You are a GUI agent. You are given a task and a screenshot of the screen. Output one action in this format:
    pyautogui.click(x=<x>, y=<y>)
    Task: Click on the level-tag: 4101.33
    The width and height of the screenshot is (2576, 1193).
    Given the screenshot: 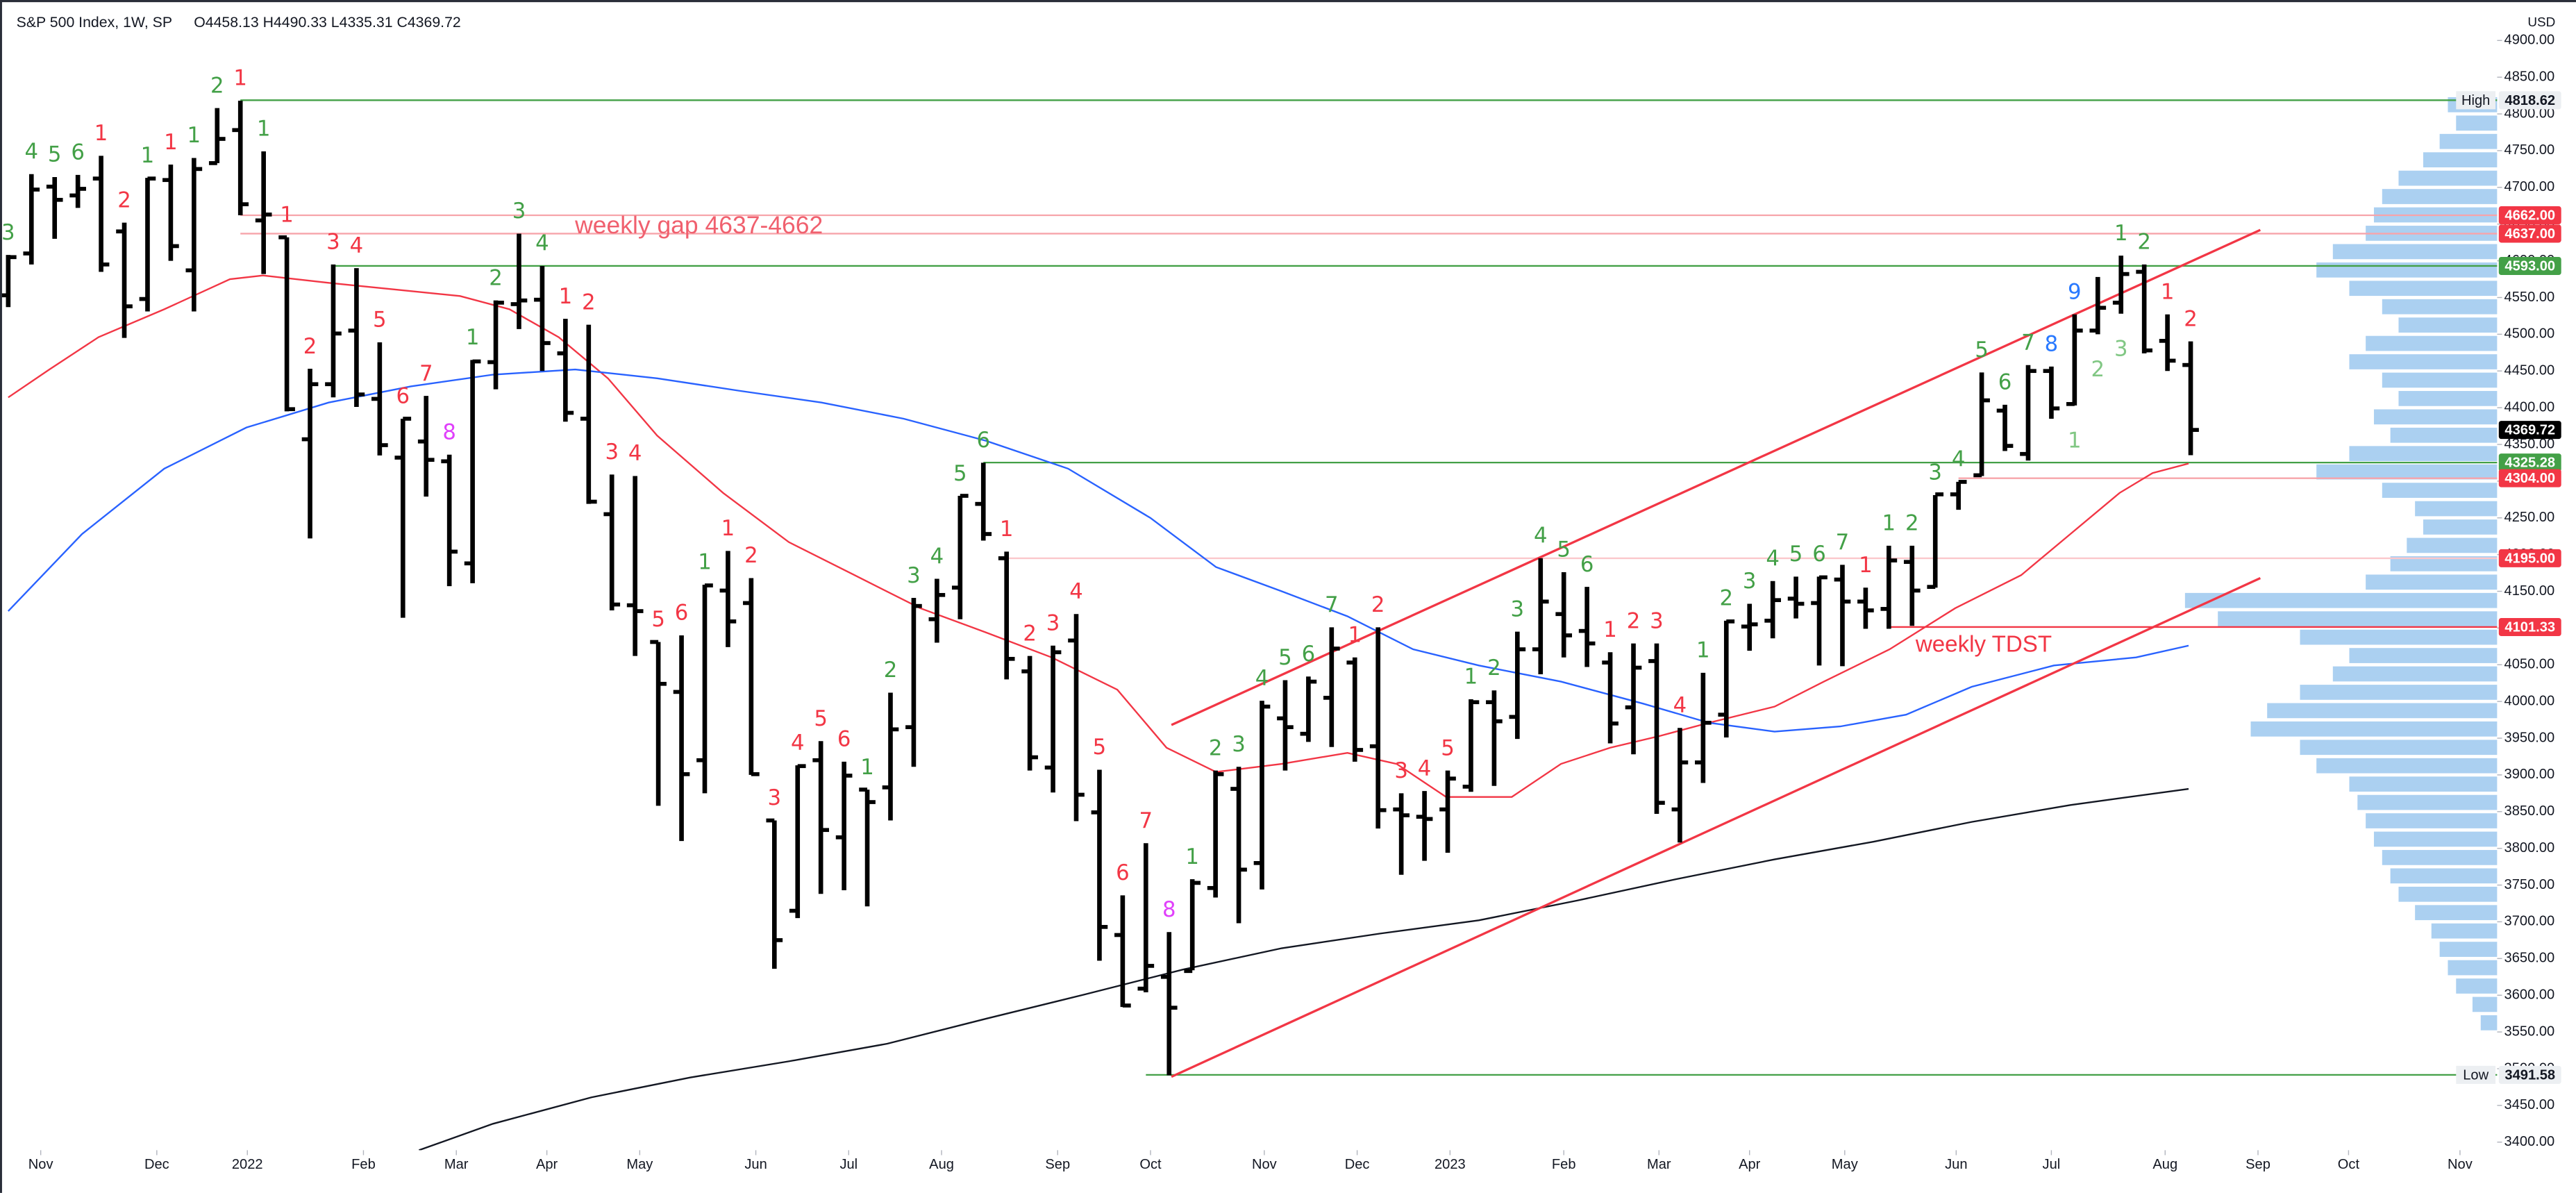 What is the action you would take?
    pyautogui.click(x=2529, y=627)
    